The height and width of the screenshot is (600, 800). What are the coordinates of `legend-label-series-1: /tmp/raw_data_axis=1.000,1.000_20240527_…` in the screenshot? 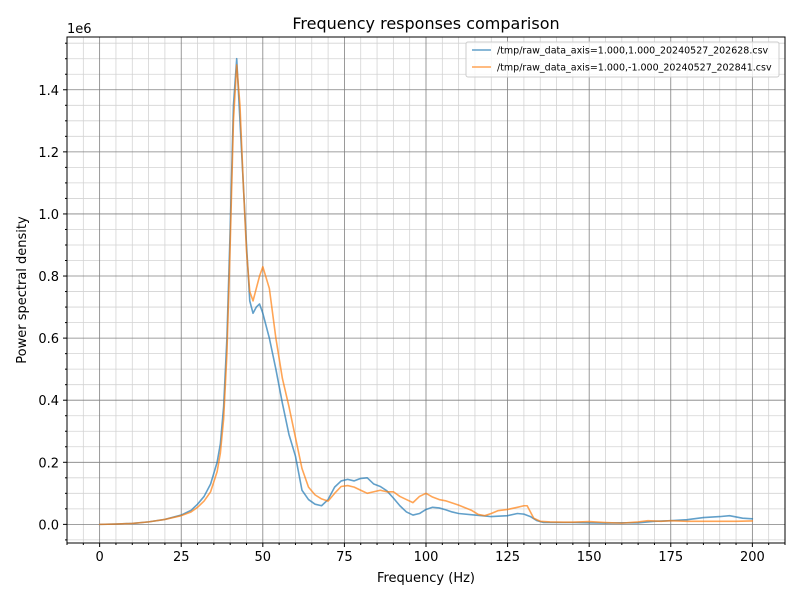 It's located at (633, 51).